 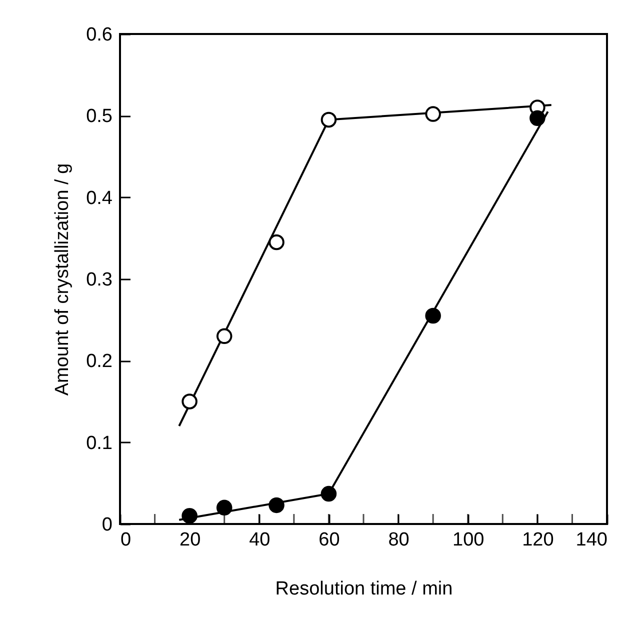 What do you see at coordinates (99, 198) in the screenshot?
I see `y-tick-label: 0.4` at bounding box center [99, 198].